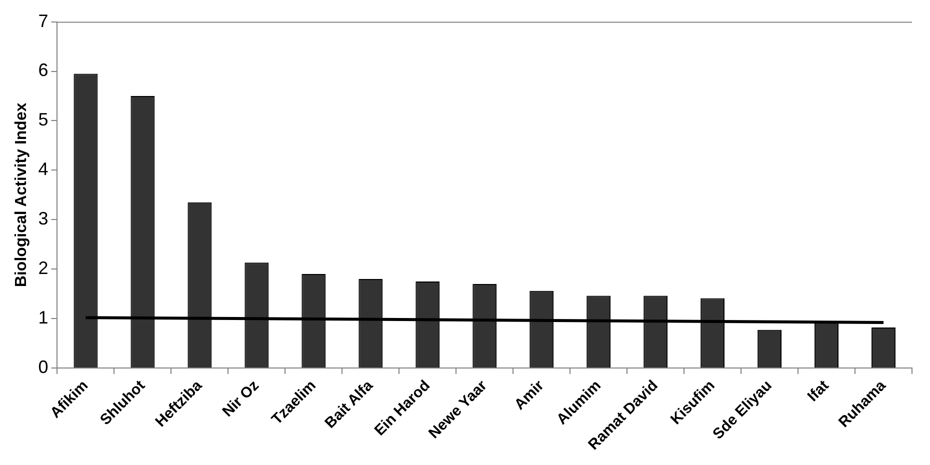 The height and width of the screenshot is (465, 930). What do you see at coordinates (818, 391) in the screenshot?
I see `x-tick-label: Ifat` at bounding box center [818, 391].